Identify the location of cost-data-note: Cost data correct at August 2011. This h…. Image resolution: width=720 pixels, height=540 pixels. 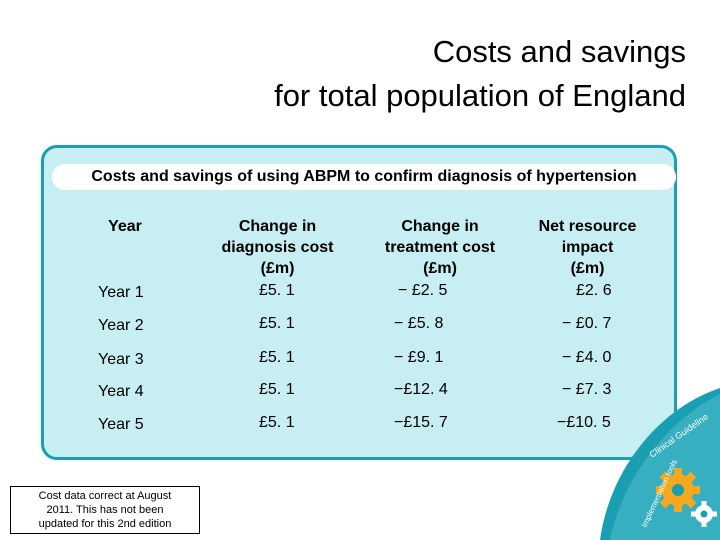
(105, 510).